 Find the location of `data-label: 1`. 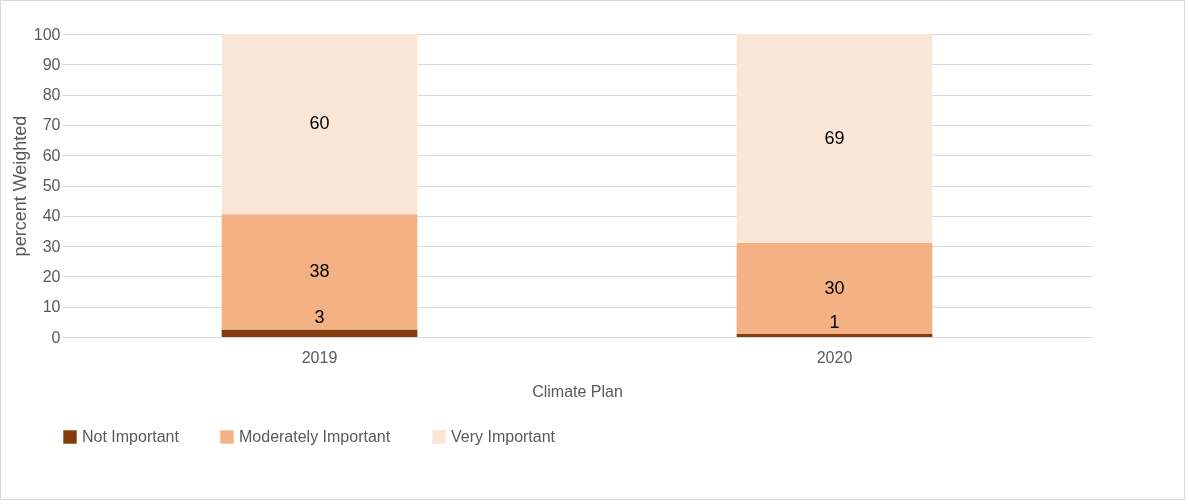

data-label: 1 is located at coordinates (834, 321).